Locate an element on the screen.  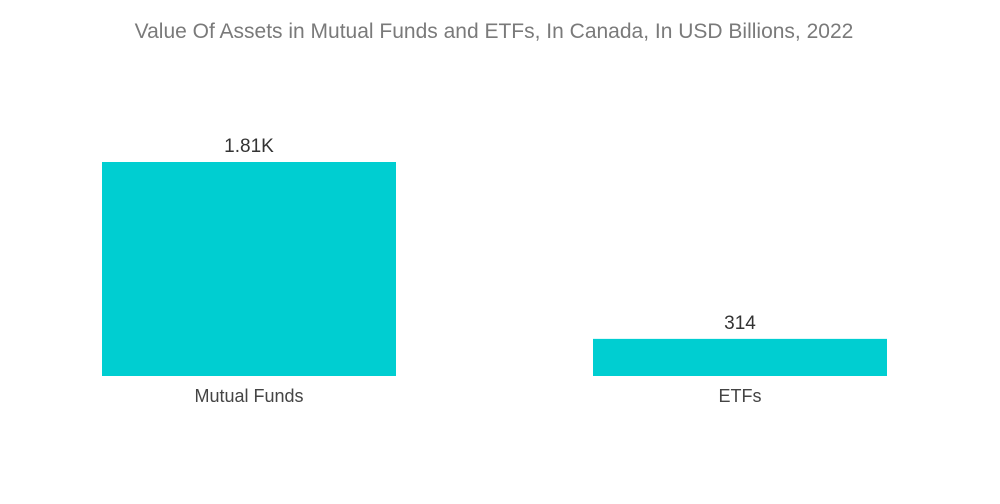
data-label-mutual-funds: 1.81K is located at coordinates (249, 146).